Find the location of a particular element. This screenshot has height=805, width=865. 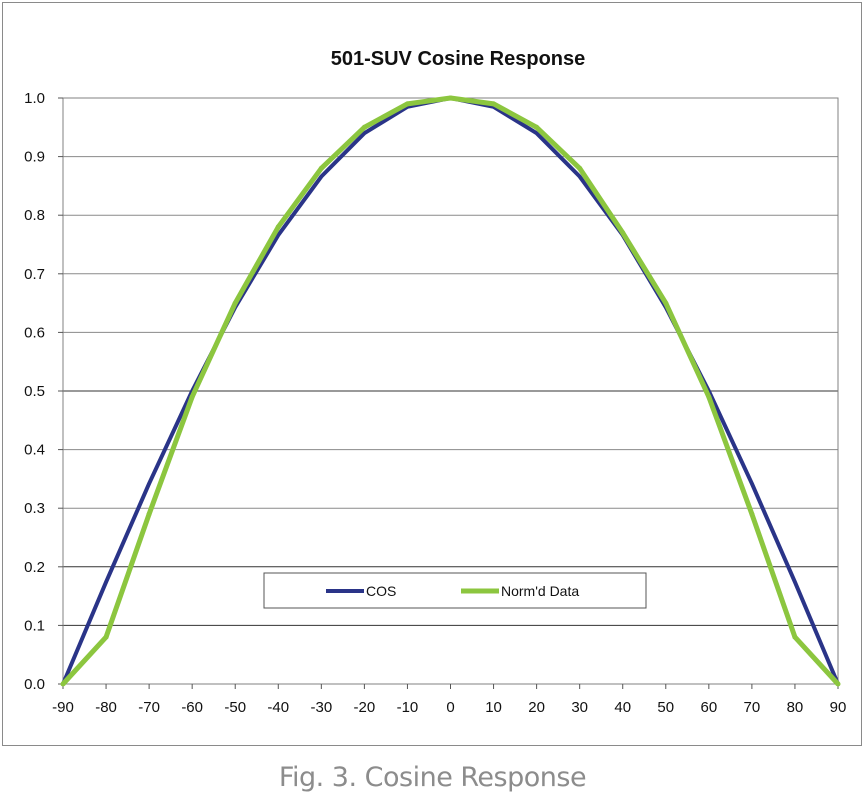

x-tick-label: -60 is located at coordinates (192, 707).